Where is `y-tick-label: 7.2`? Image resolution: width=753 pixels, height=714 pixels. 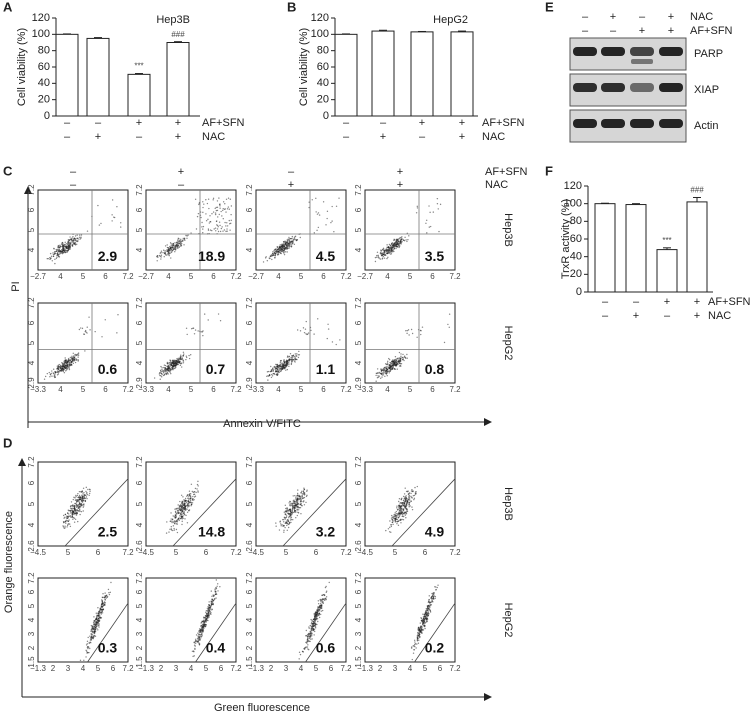
y-tick-label: 7.2 is located at coordinates (139, 190).